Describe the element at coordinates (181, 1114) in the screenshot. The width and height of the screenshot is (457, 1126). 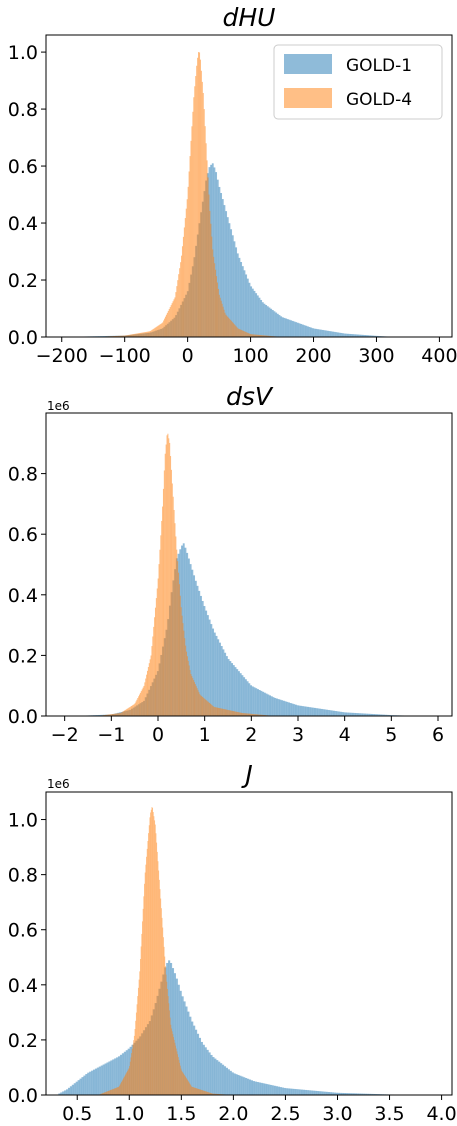
I see `x-tick-label: 1.5` at that location.